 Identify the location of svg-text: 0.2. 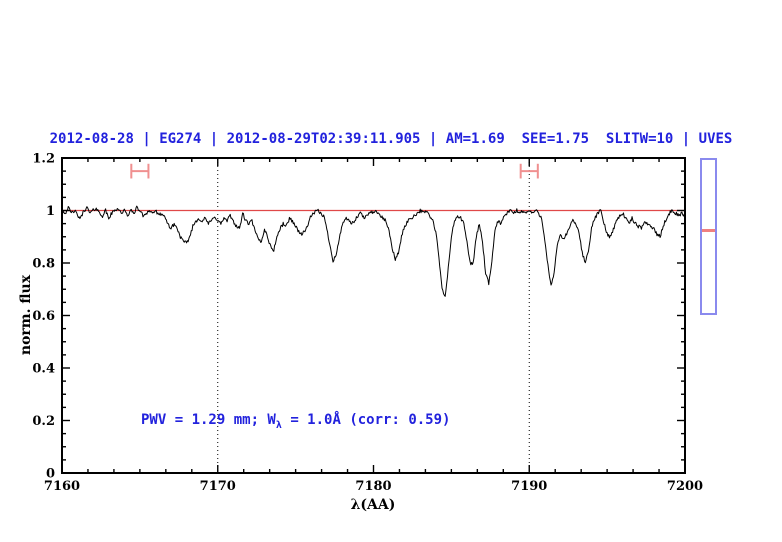
(43, 421).